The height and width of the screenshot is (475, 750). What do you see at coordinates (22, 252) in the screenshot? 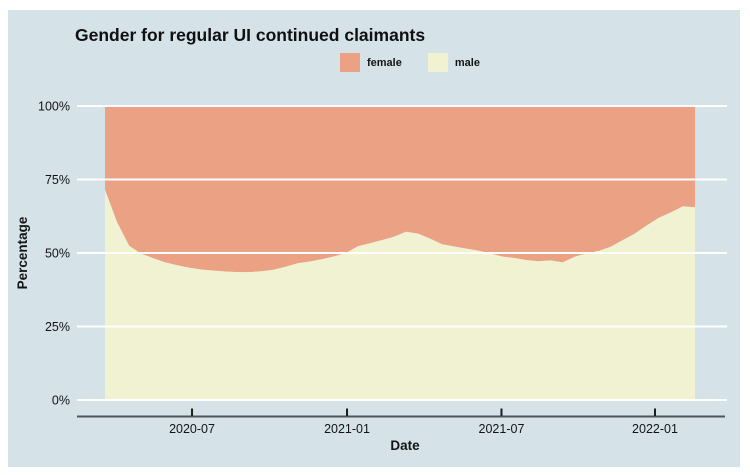
I see `y-axis-title: Percentage` at bounding box center [22, 252].